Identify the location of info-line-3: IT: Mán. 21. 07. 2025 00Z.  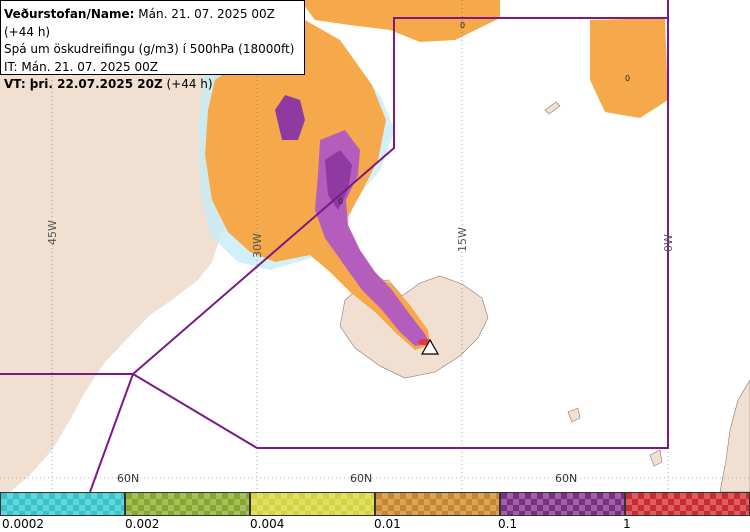
(81, 66).